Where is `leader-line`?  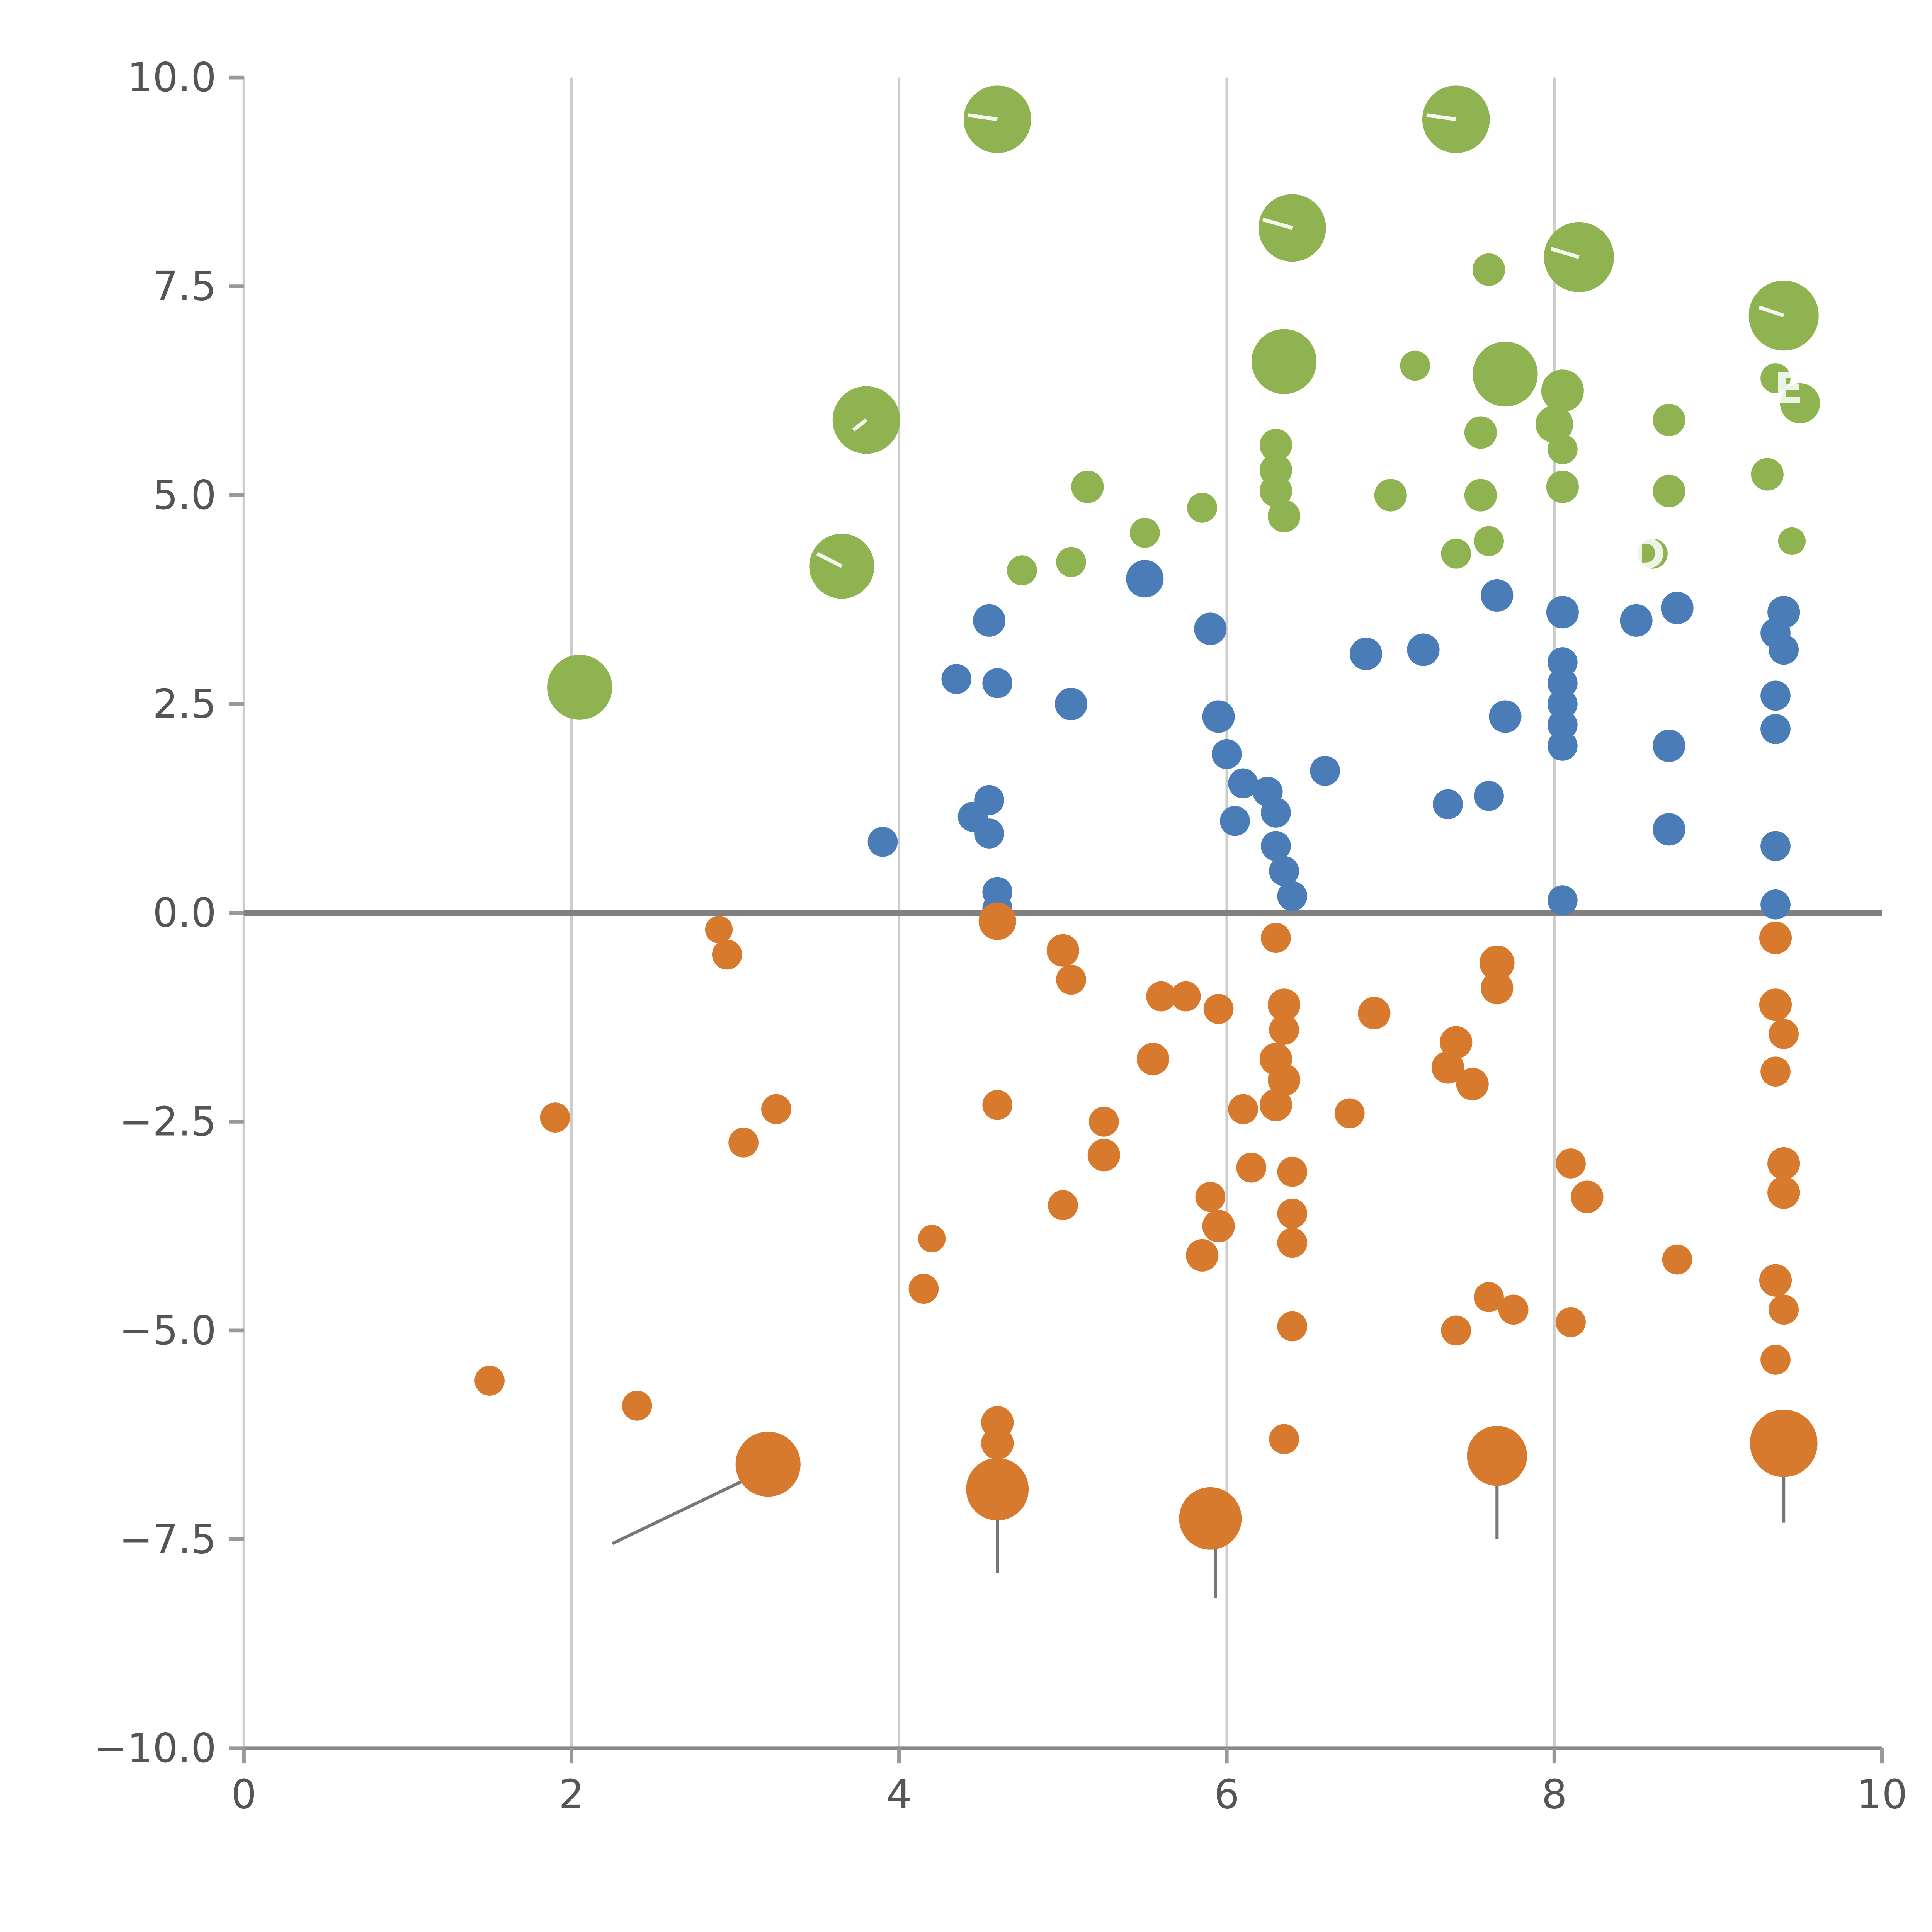 leader-line is located at coordinates (682, 1510).